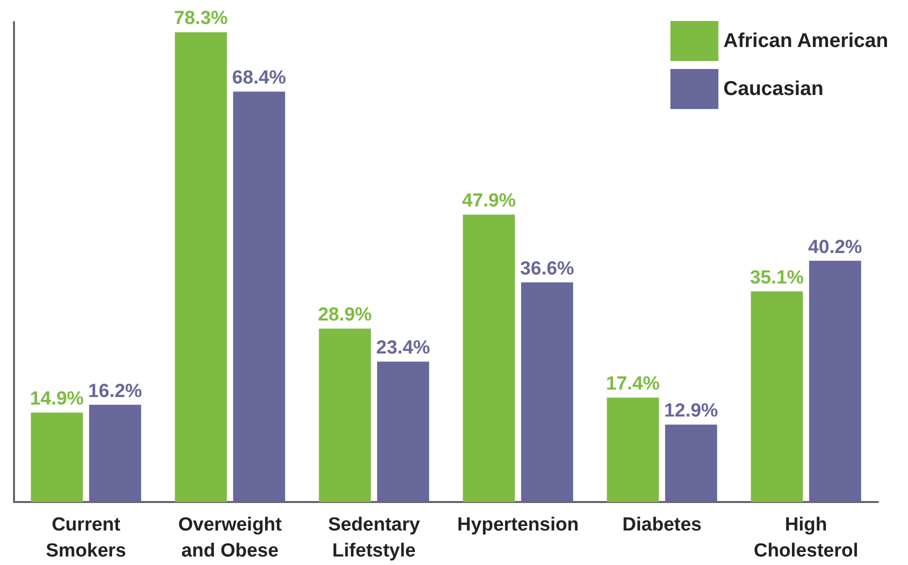  I want to click on data-label: 28.9%, so click(345, 315).